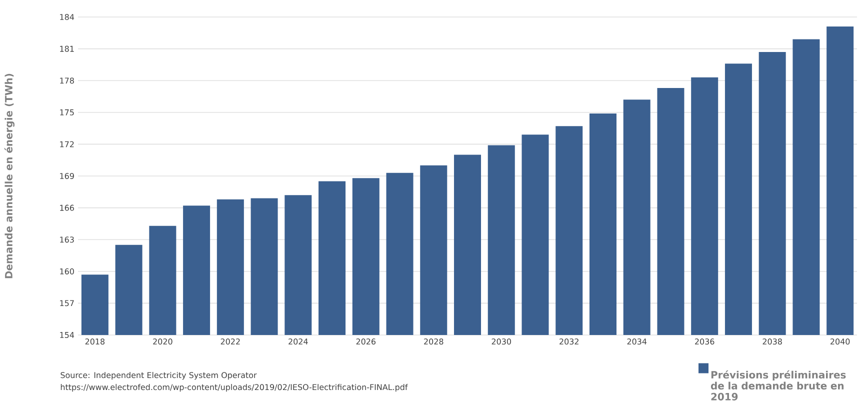  What do you see at coordinates (9, 176) in the screenshot?
I see `y-axis-title: Demande annuelle en énergie (TWh)` at bounding box center [9, 176].